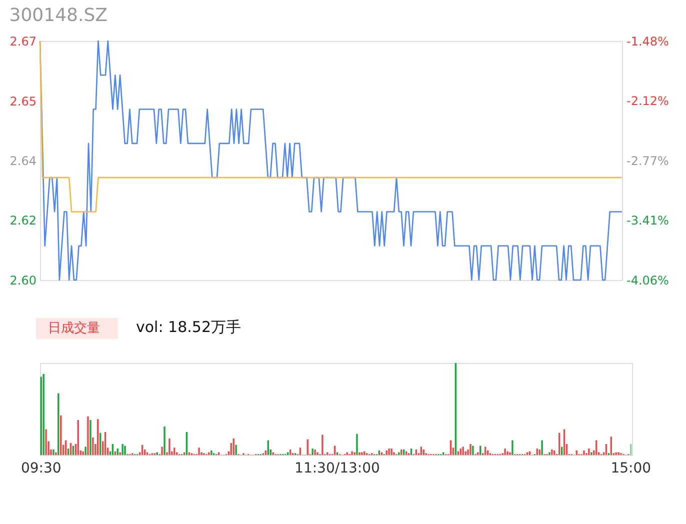 This screenshot has height=524, width=686. What do you see at coordinates (188, 327) in the screenshot?
I see `text: vol: 18.52万手` at bounding box center [188, 327].